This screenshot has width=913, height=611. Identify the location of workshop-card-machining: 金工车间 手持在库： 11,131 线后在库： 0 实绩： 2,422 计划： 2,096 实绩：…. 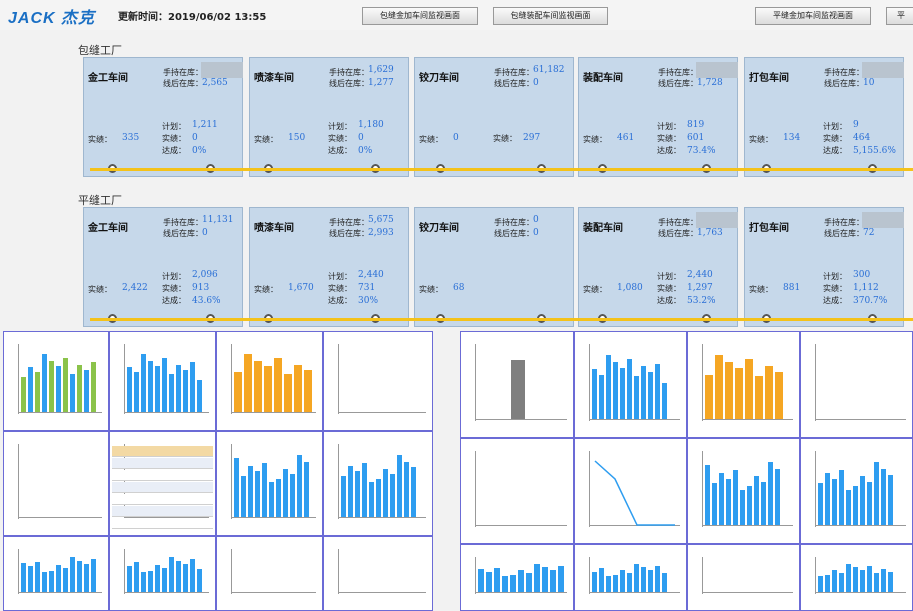
(163, 267).